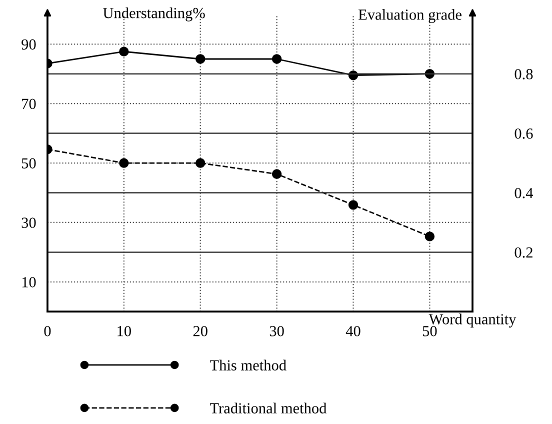 The height and width of the screenshot is (424, 552). I want to click on y-tick-label: 70, so click(29, 104).